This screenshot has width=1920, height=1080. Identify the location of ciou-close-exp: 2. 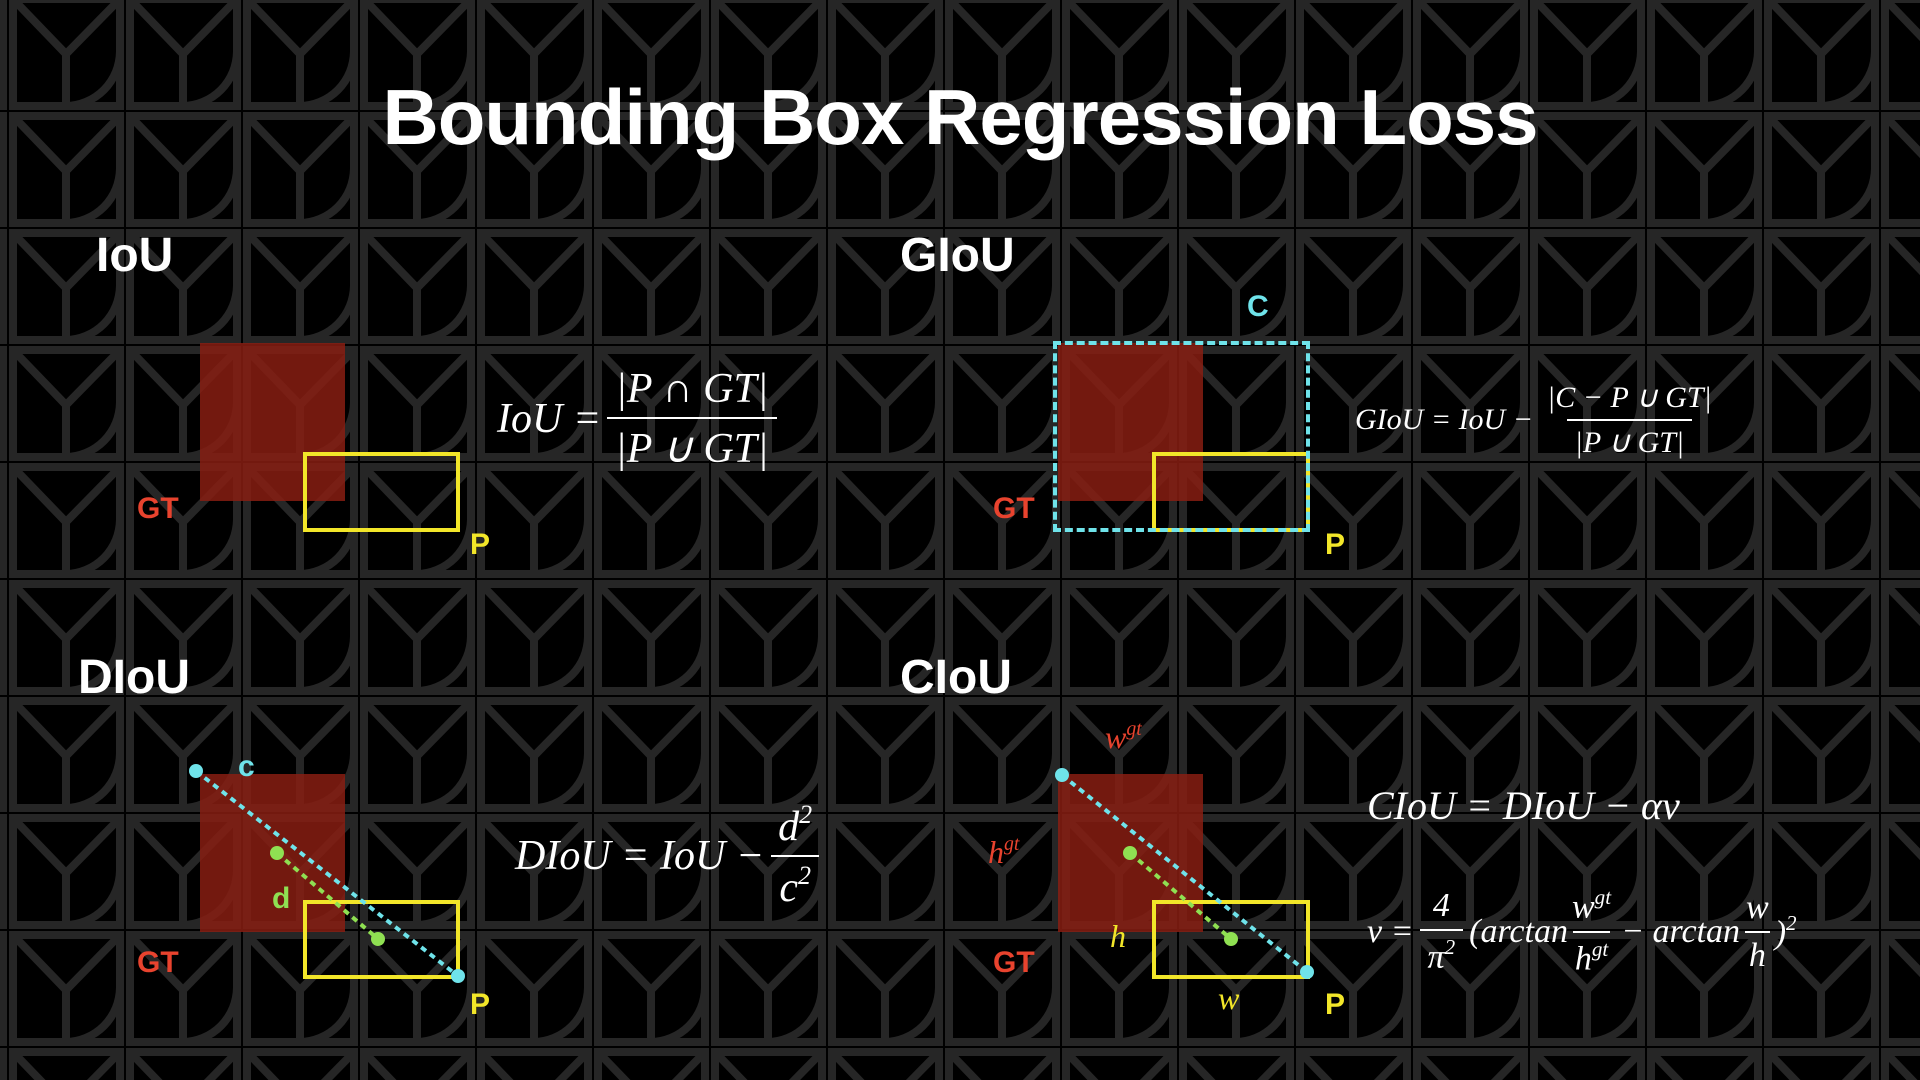
(1791, 922).